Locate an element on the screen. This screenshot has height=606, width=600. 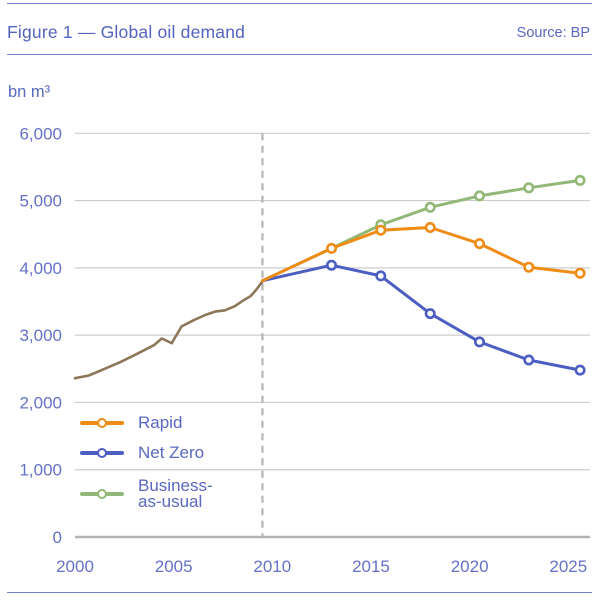
legend-swatch-net-zero is located at coordinates (102, 453).